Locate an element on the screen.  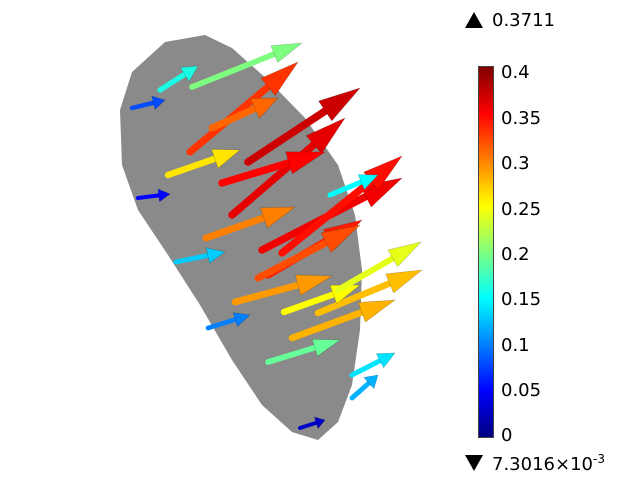
max-triangle-icon is located at coordinates (474, 20).